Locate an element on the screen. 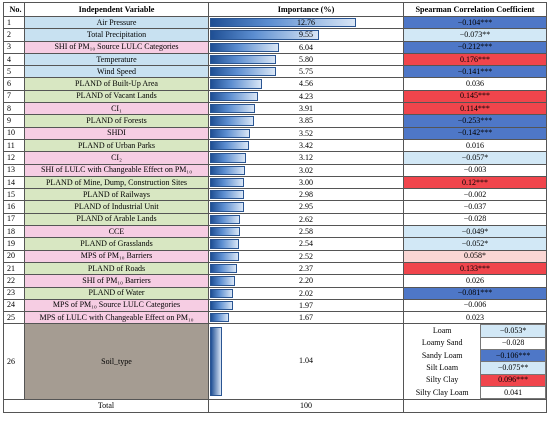 This screenshot has width=550, height=423. table-row: 16 PLAND of Industrial Unit 2.95 −0.037 is located at coordinates (275, 207).